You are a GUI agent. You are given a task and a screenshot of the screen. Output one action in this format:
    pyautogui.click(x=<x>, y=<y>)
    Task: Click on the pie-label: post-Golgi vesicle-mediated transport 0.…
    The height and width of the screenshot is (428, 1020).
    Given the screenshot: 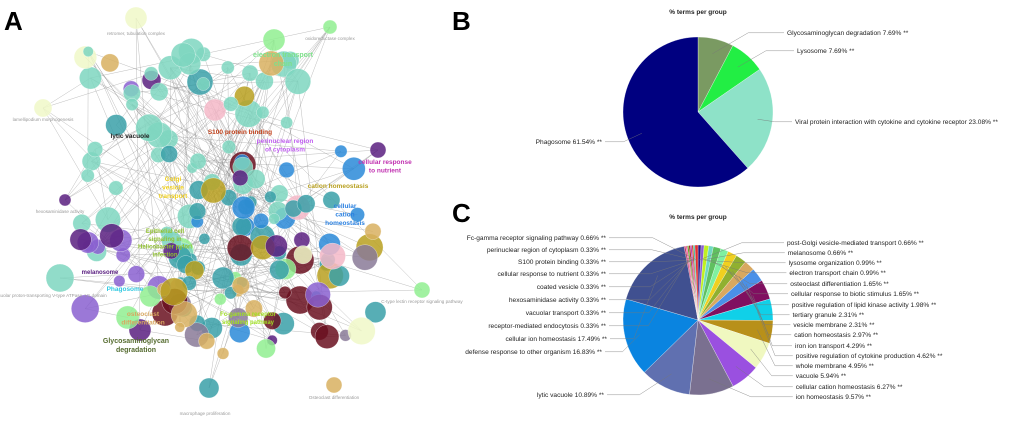 What is the action you would take?
    pyautogui.click(x=855, y=243)
    